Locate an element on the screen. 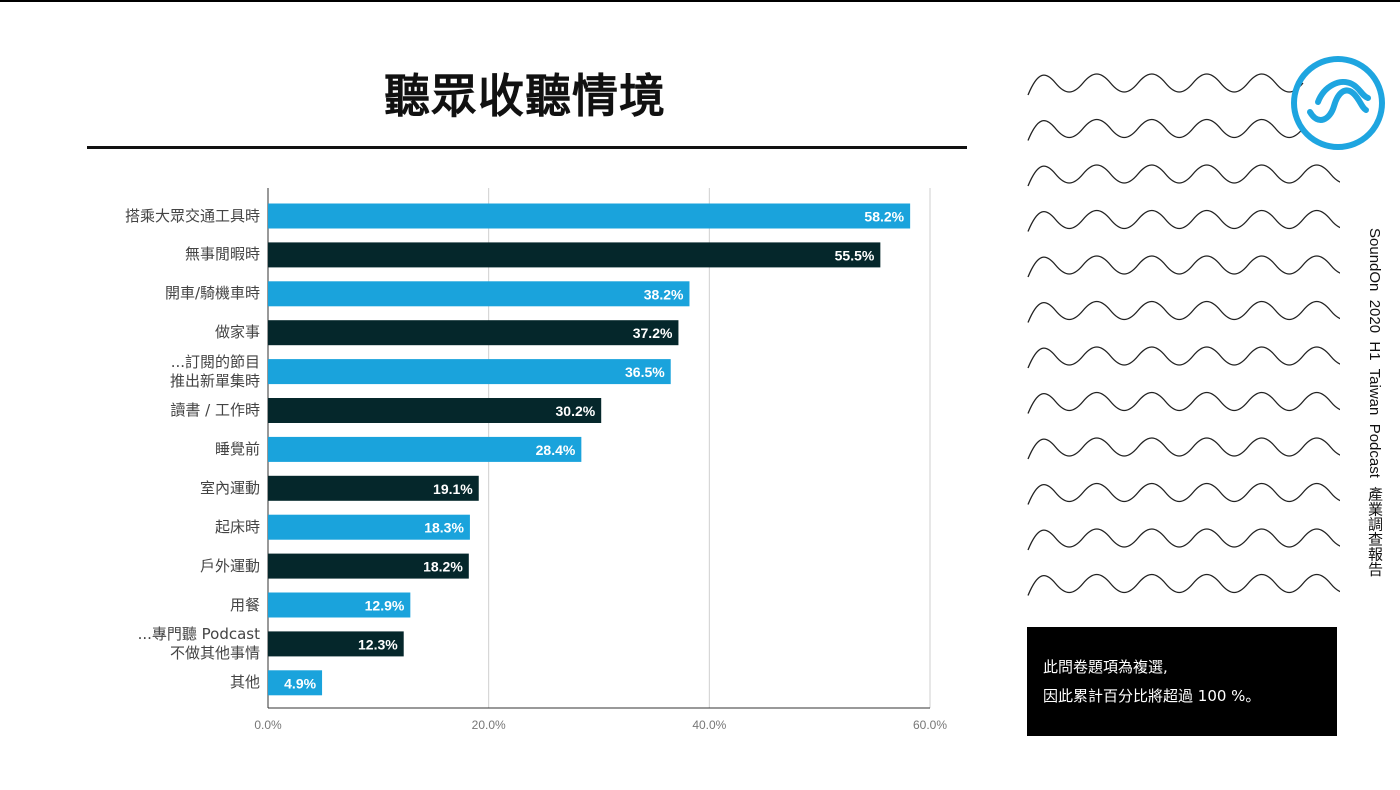  category-label: ...專門聽 Podcast 不做其他事情 is located at coordinates (198, 643).